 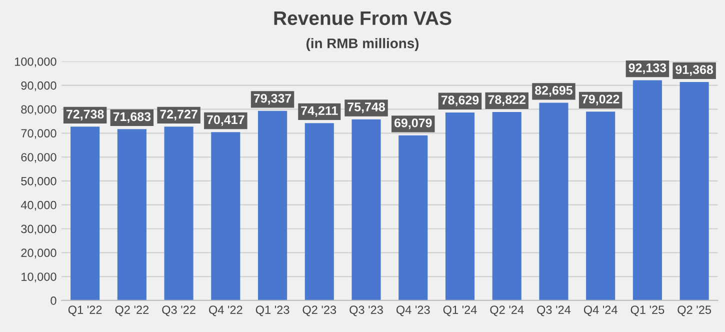 I want to click on x-tick-label: Q1 '24, so click(x=460, y=311).